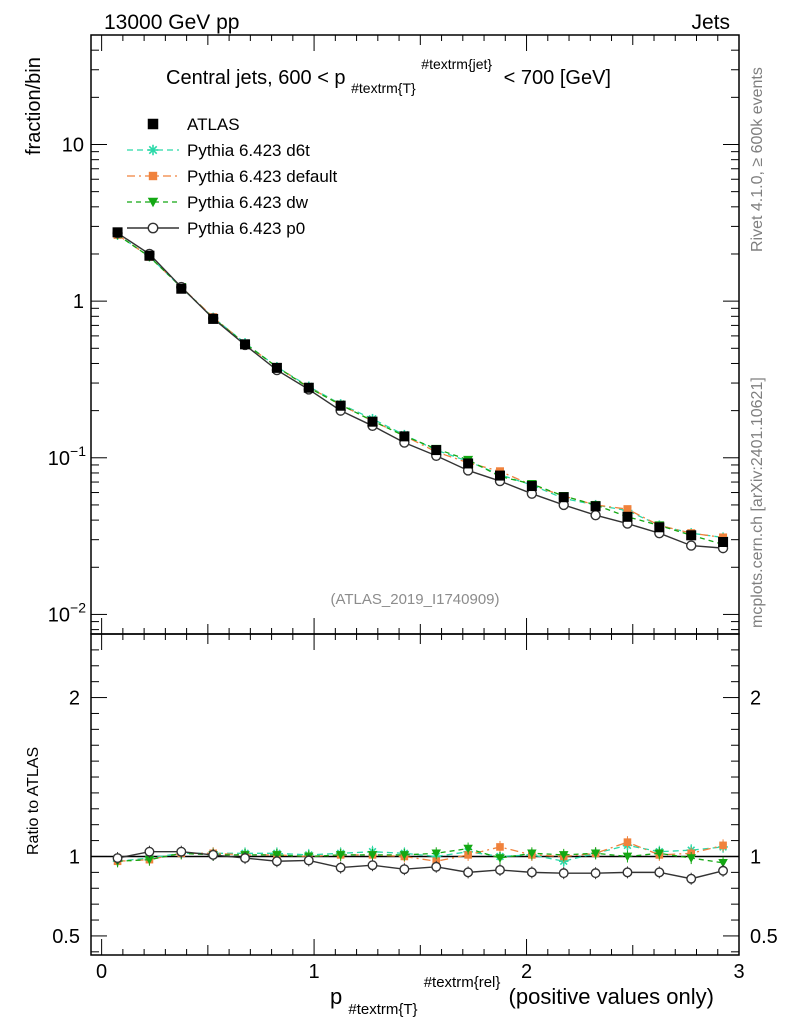 This screenshot has width=786, height=1024. Describe the element at coordinates (34, 106) in the screenshot. I see `y-axis-label: fraction/bin` at that location.